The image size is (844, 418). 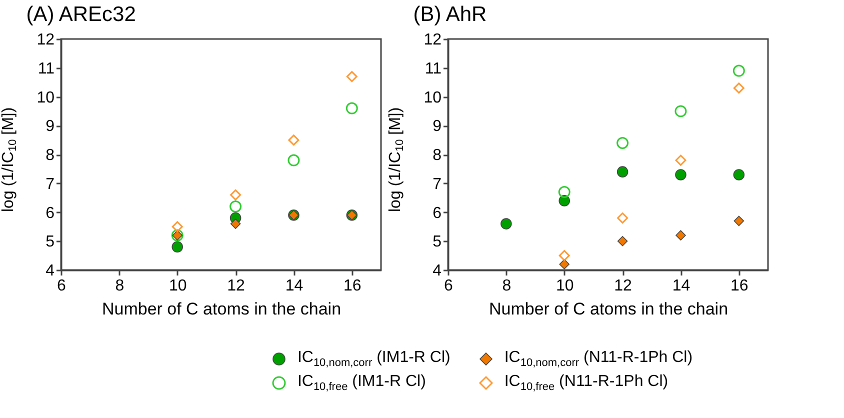 What do you see at coordinates (598, 359) in the screenshot?
I see `legend-label: IC$_{10,nom,corr}$ (N11-R-1Ph Cl)` at bounding box center [598, 359].